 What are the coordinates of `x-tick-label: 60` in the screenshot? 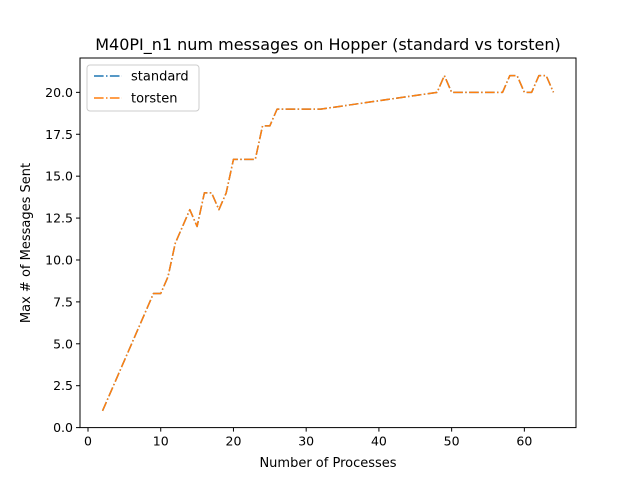 It's located at (524, 441).